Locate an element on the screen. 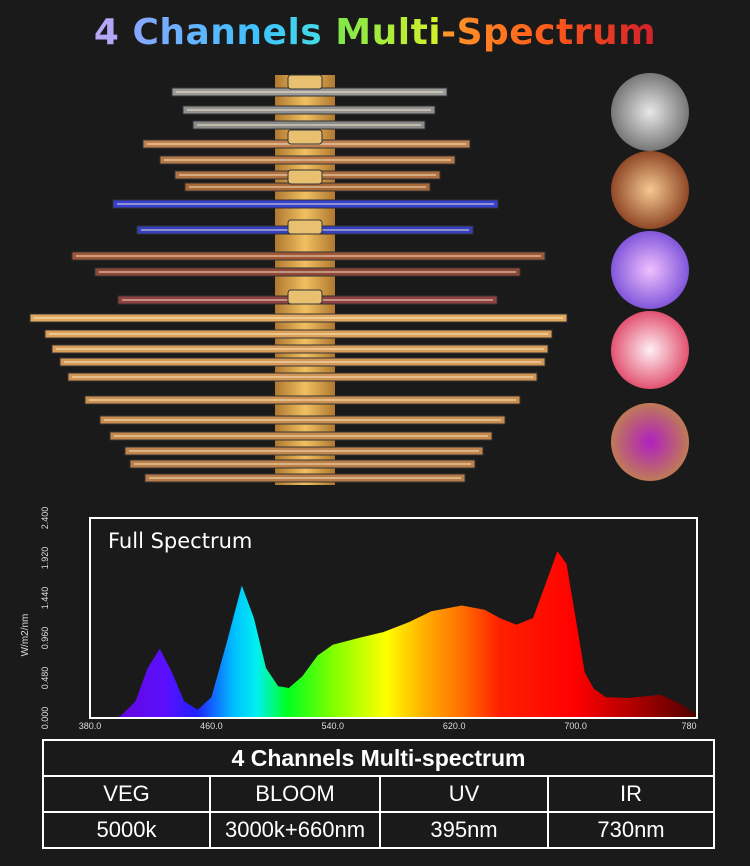  table-cell: 395nm is located at coordinates (464, 830).